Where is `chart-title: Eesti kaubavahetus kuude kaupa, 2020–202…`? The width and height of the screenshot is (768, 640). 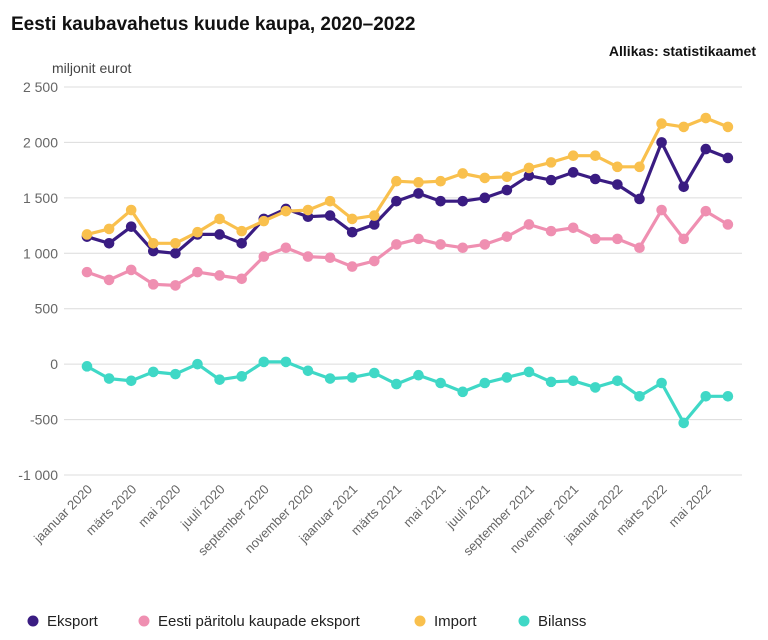 chart-title: Eesti kaubavahetus kuude kaupa, 2020–202… is located at coordinates (213, 24).